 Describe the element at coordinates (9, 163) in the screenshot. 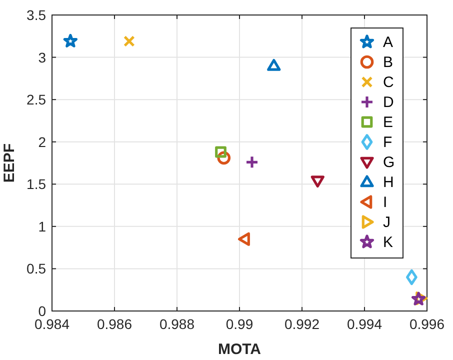

I see `y-axis-title: EEPF` at that location.